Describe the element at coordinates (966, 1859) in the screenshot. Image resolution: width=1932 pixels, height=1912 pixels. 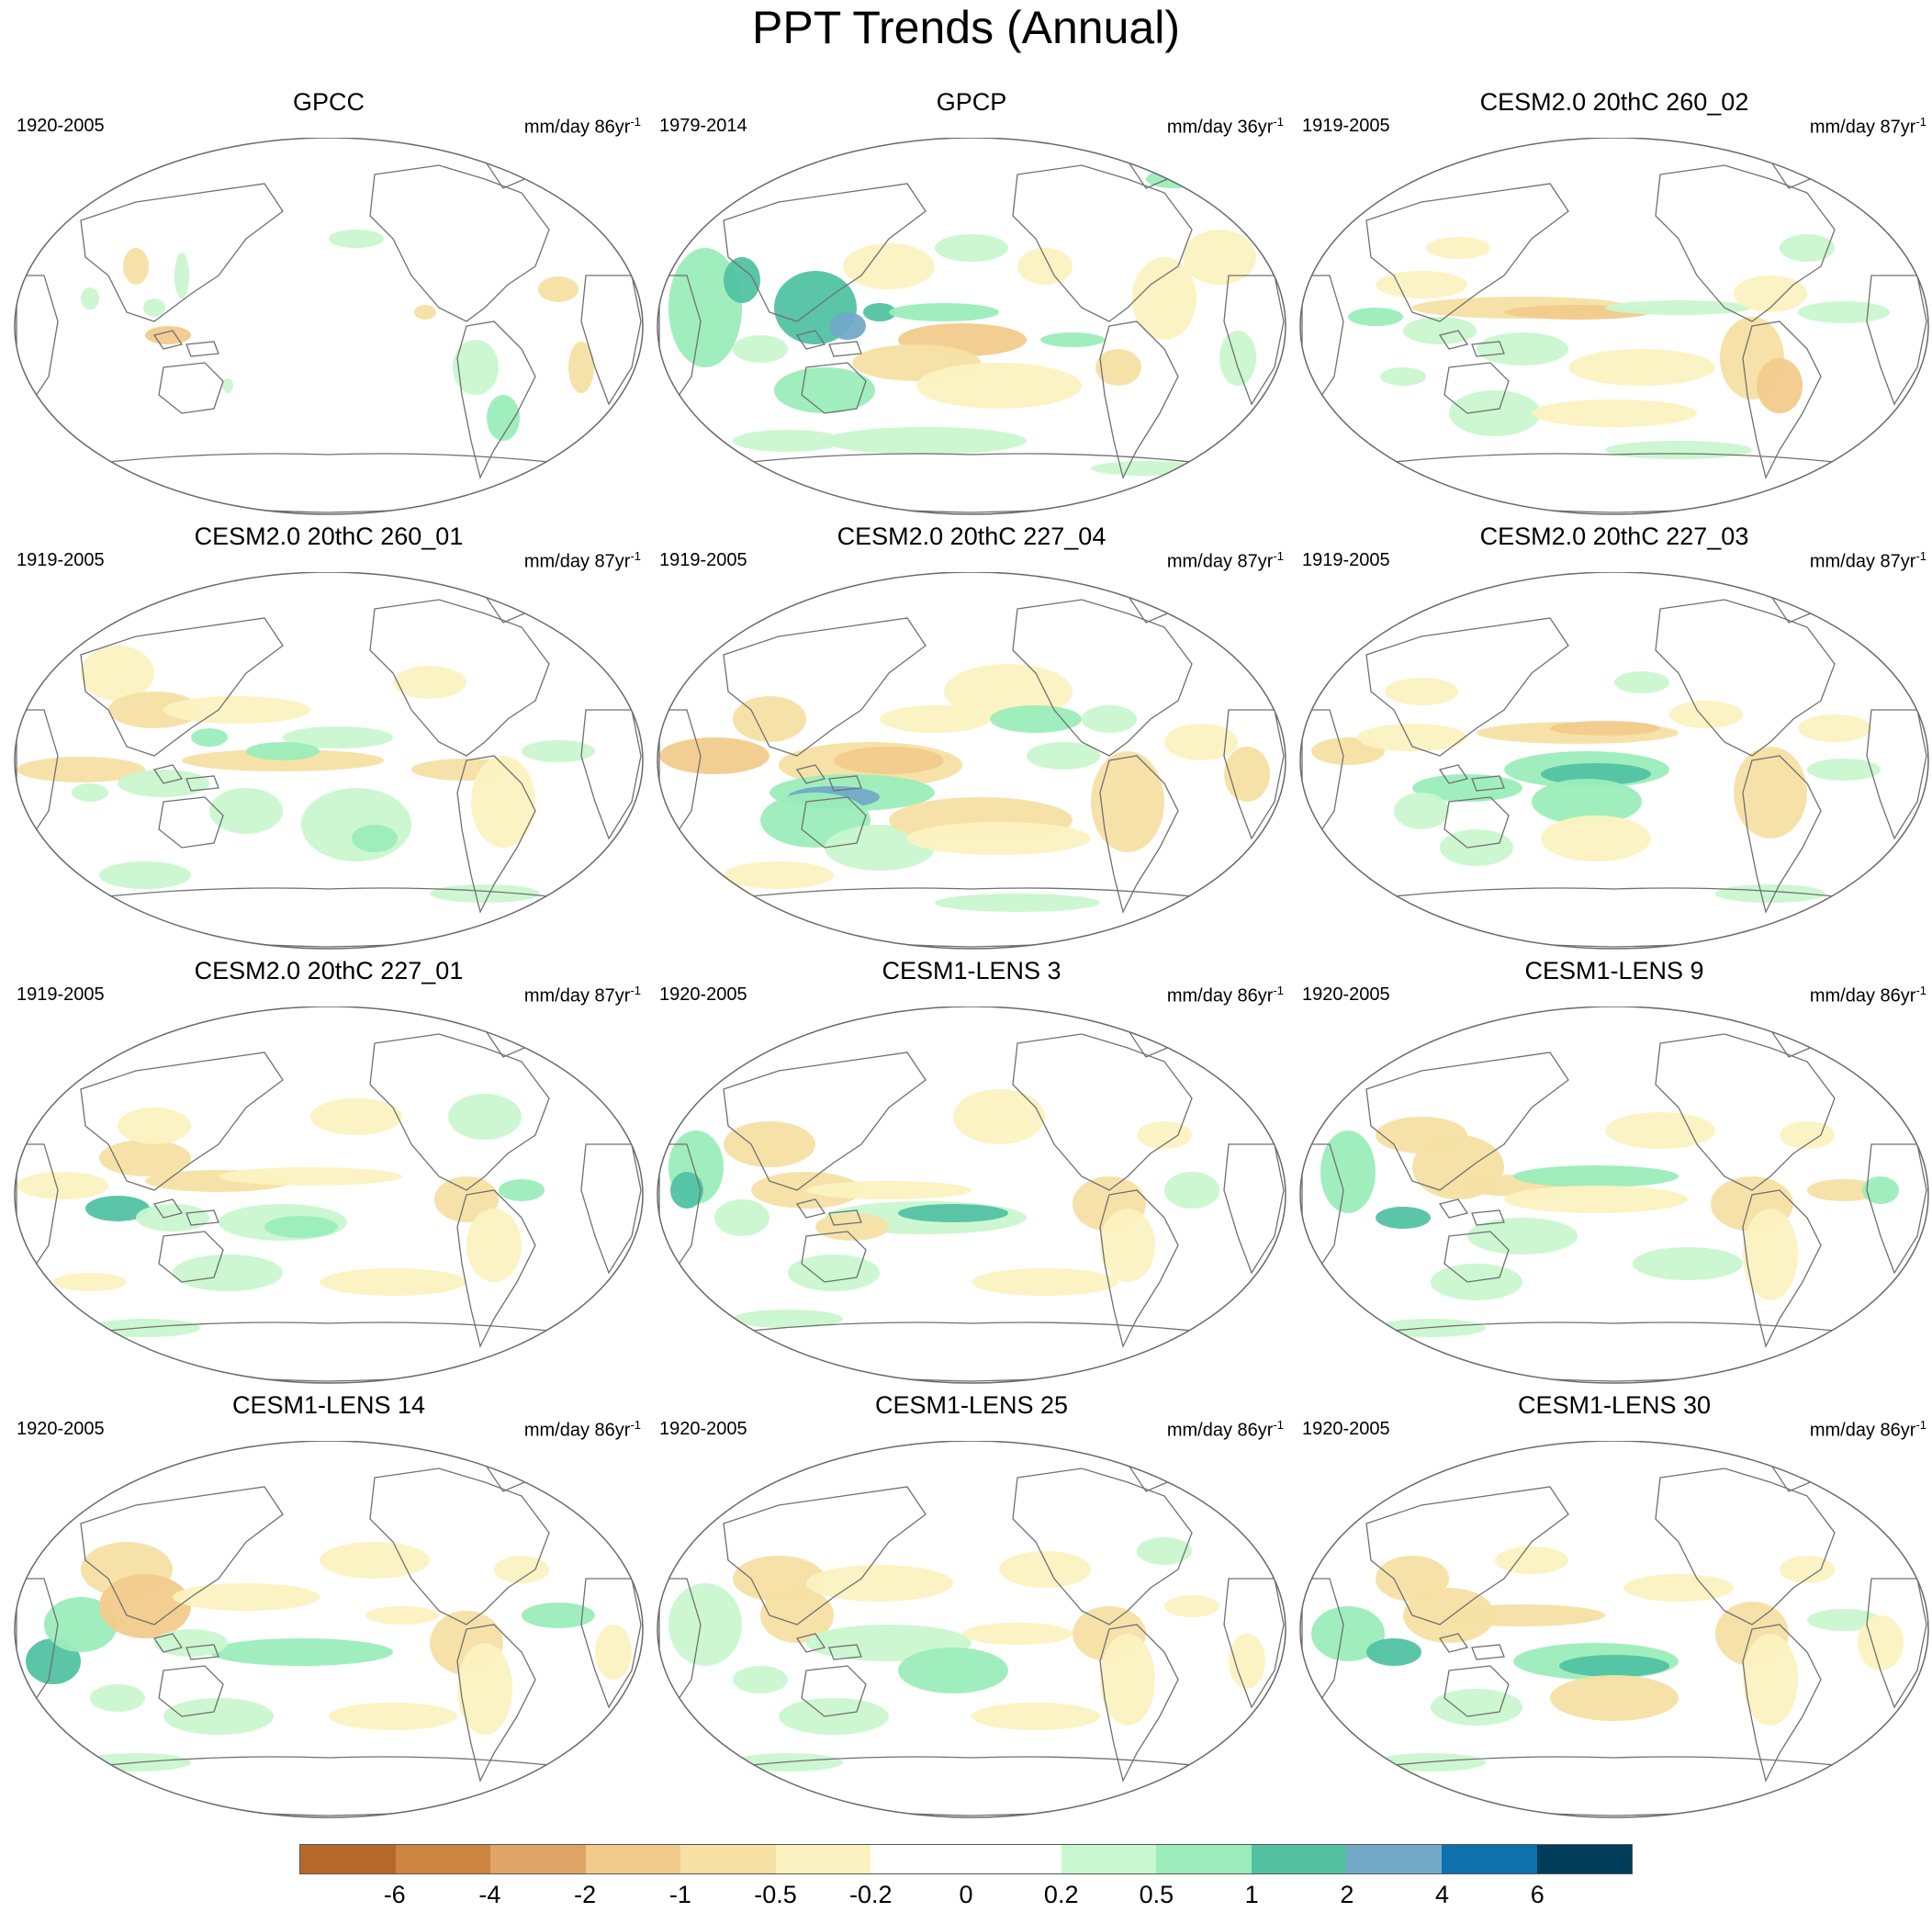
I see `colorbar` at that location.